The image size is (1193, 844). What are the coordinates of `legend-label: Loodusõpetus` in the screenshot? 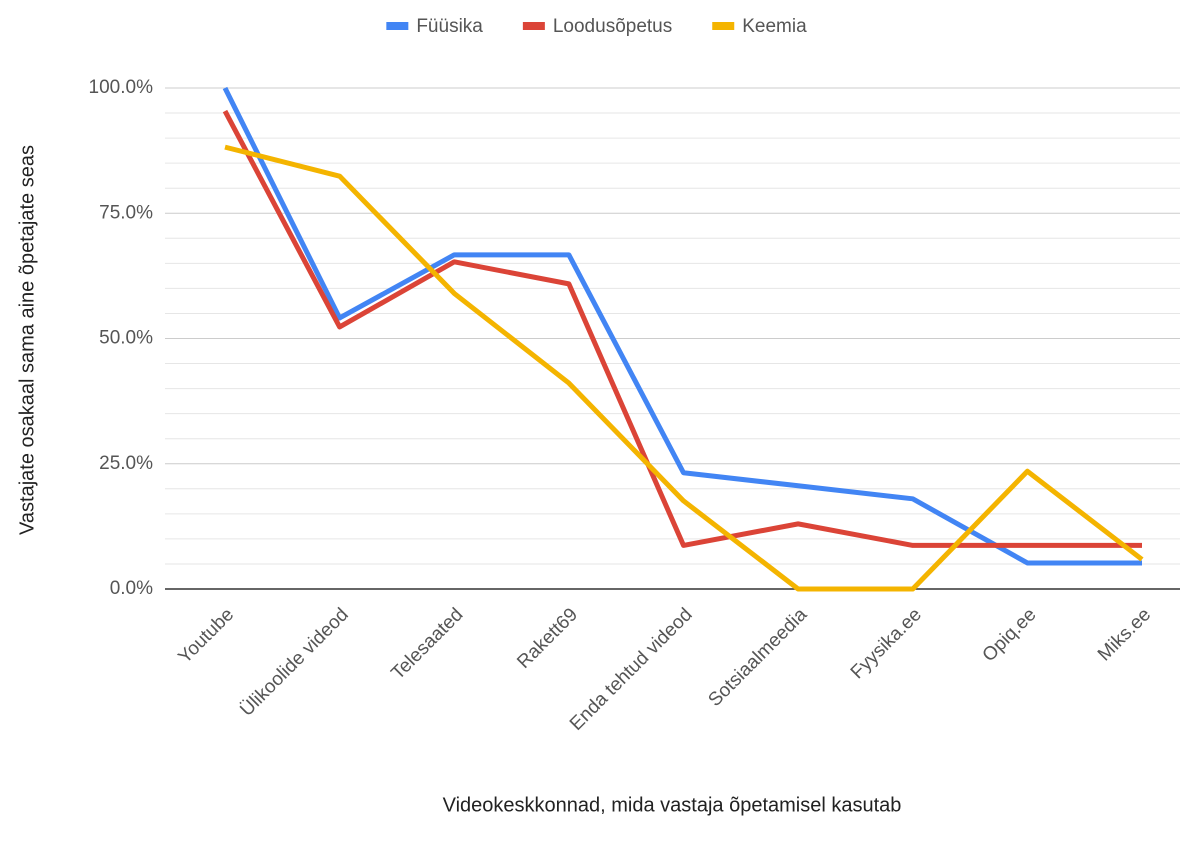 It's located at (612, 26).